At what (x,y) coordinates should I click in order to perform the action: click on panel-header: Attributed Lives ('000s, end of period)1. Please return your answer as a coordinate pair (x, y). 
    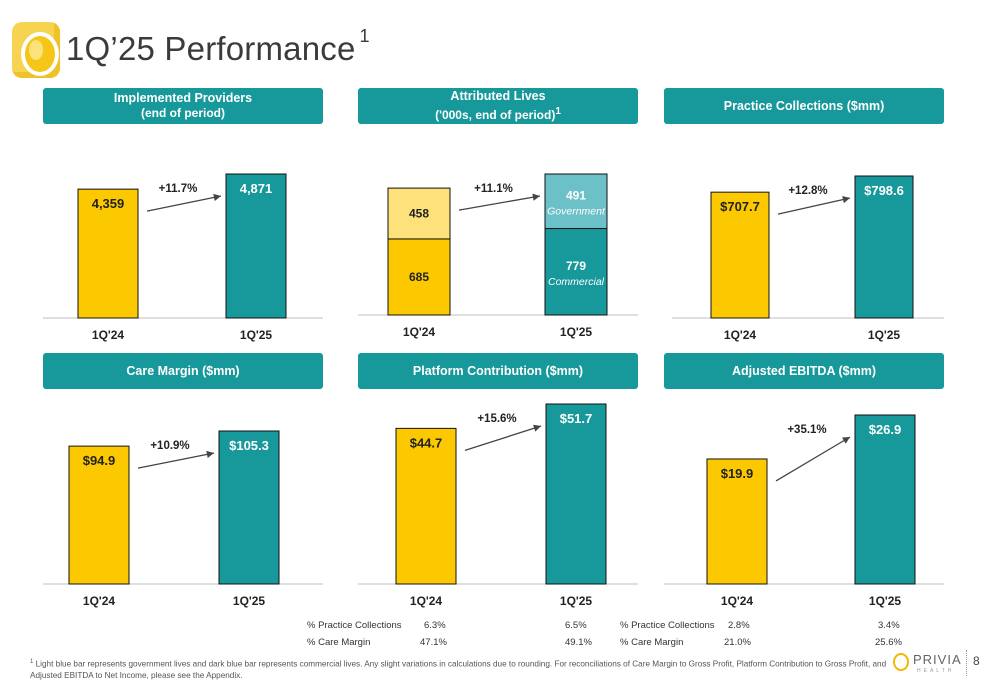
    Looking at the image, I should click on (498, 106).